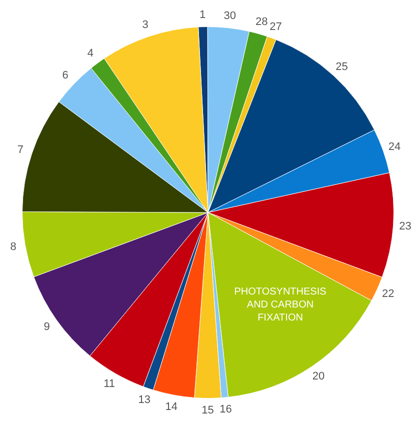 The width and height of the screenshot is (416, 425). I want to click on slice-label: 9, so click(47, 327).